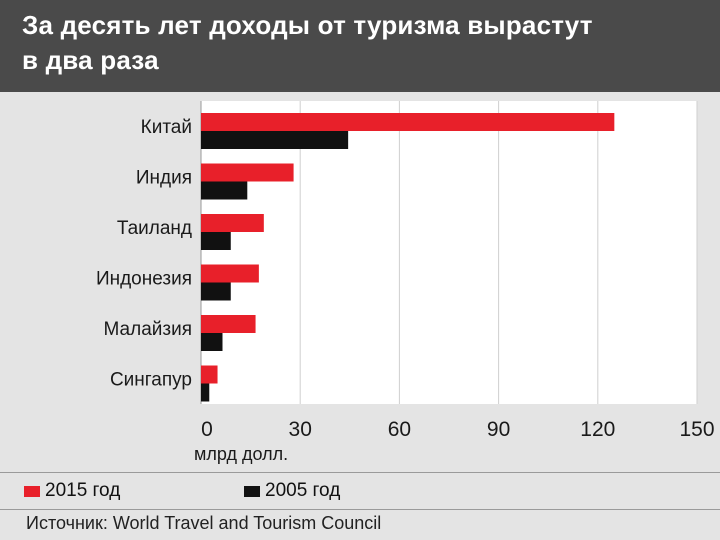 Image resolution: width=720 pixels, height=540 pixels. I want to click on chart-title-line-2: в два раза, so click(90, 60).